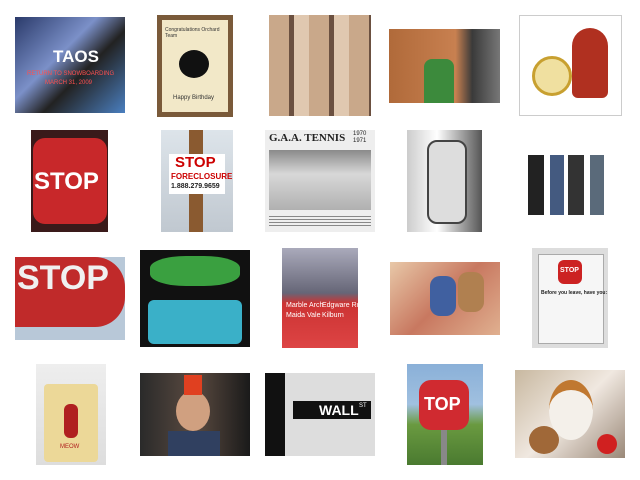 The width and height of the screenshot is (640, 480). What do you see at coordinates (70, 447) in the screenshot?
I see `image-text: MEOW` at bounding box center [70, 447].